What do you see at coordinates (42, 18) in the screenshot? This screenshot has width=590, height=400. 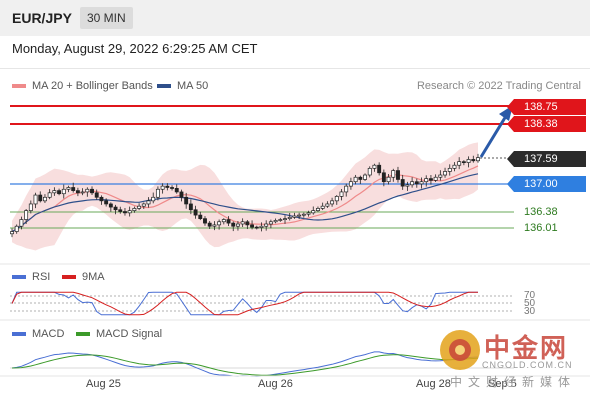 I see `symbol-label: EUR/JPY` at bounding box center [42, 18].